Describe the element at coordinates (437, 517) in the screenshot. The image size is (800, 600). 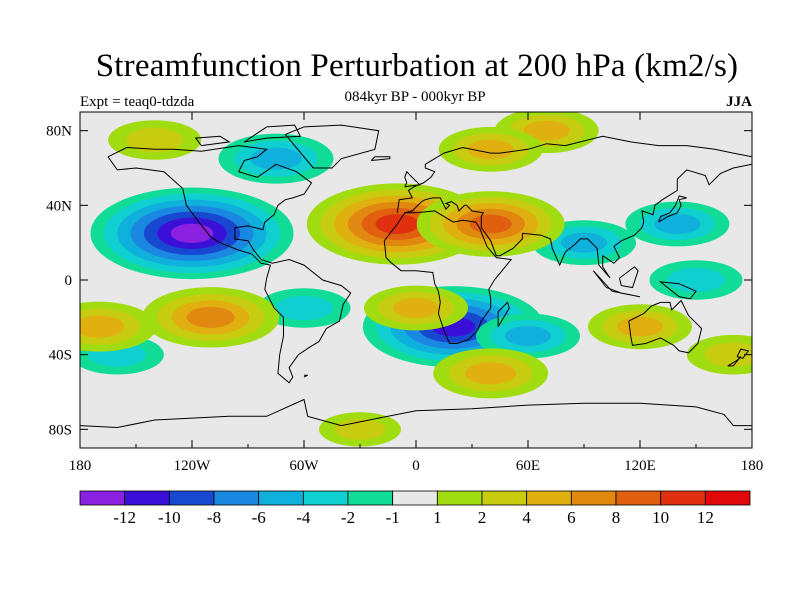
I see `colorbar-label: 1` at that location.